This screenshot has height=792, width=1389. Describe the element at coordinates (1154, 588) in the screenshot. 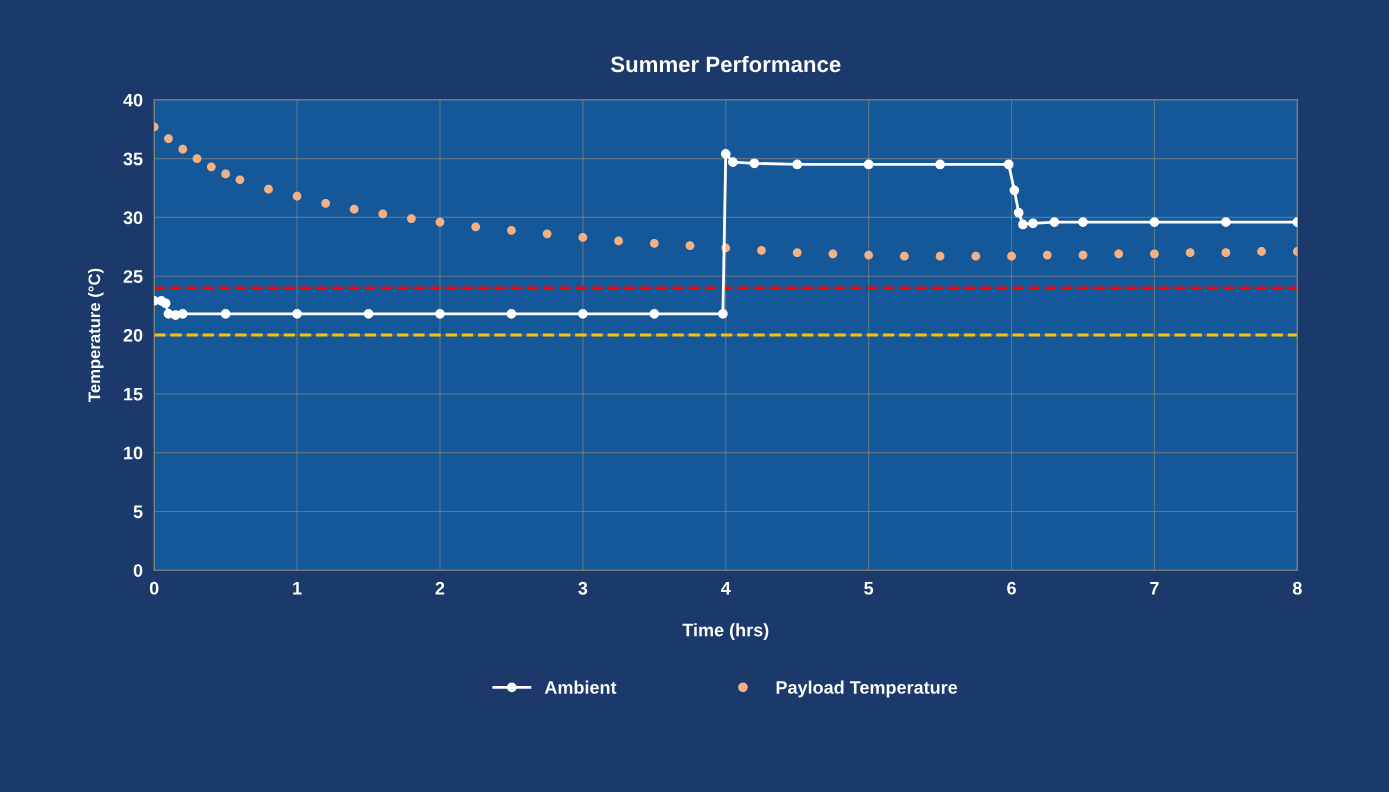

I see `x-tick-label: 7` at that location.